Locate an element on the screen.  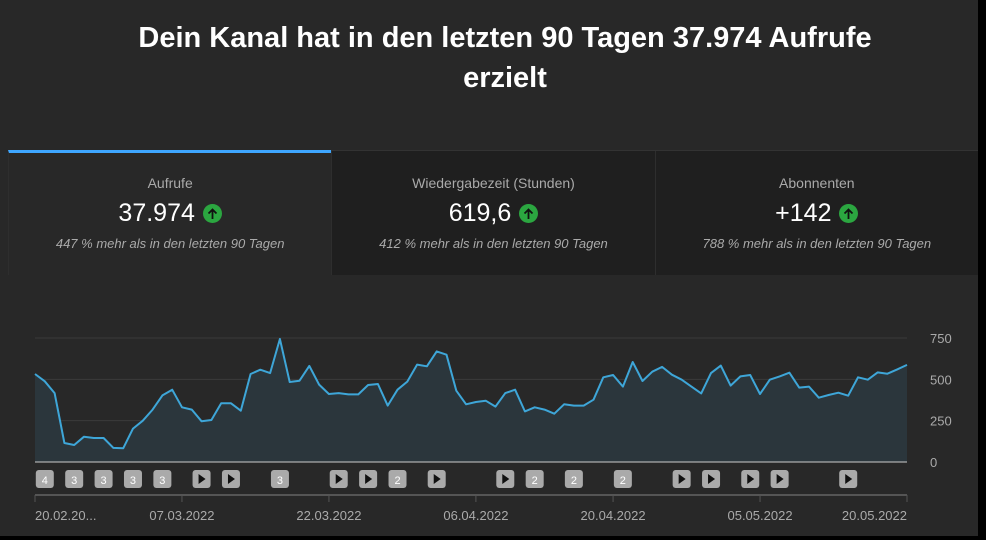
tab-label: Aufrufe is located at coordinates (170, 183).